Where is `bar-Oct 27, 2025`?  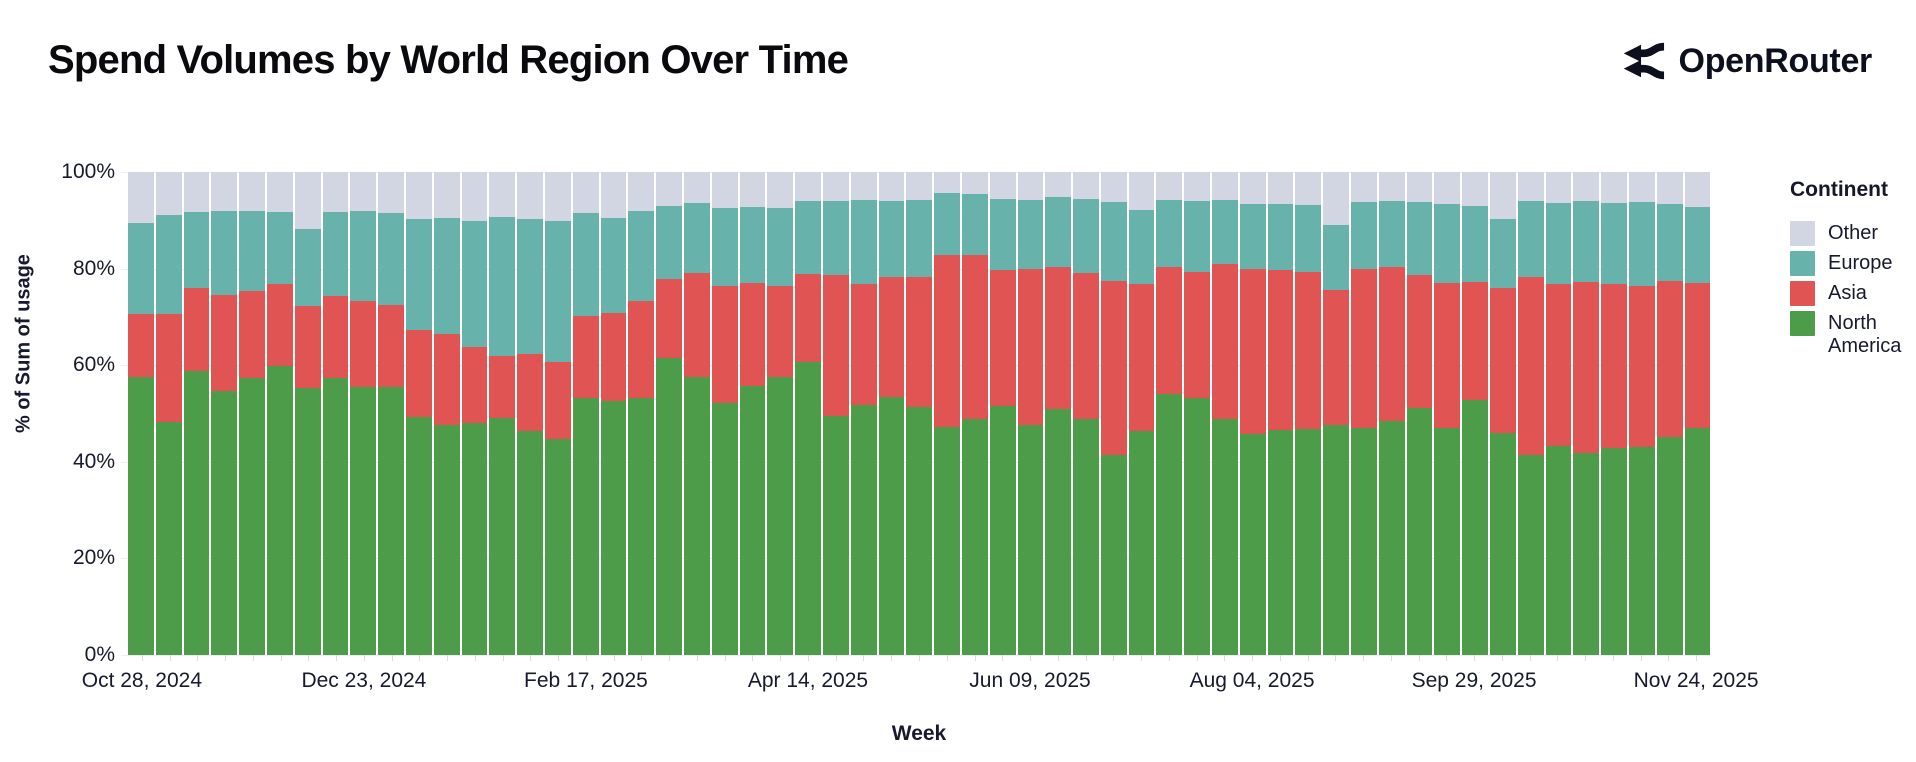 bar-Oct 27, 2025 is located at coordinates (1586, 413).